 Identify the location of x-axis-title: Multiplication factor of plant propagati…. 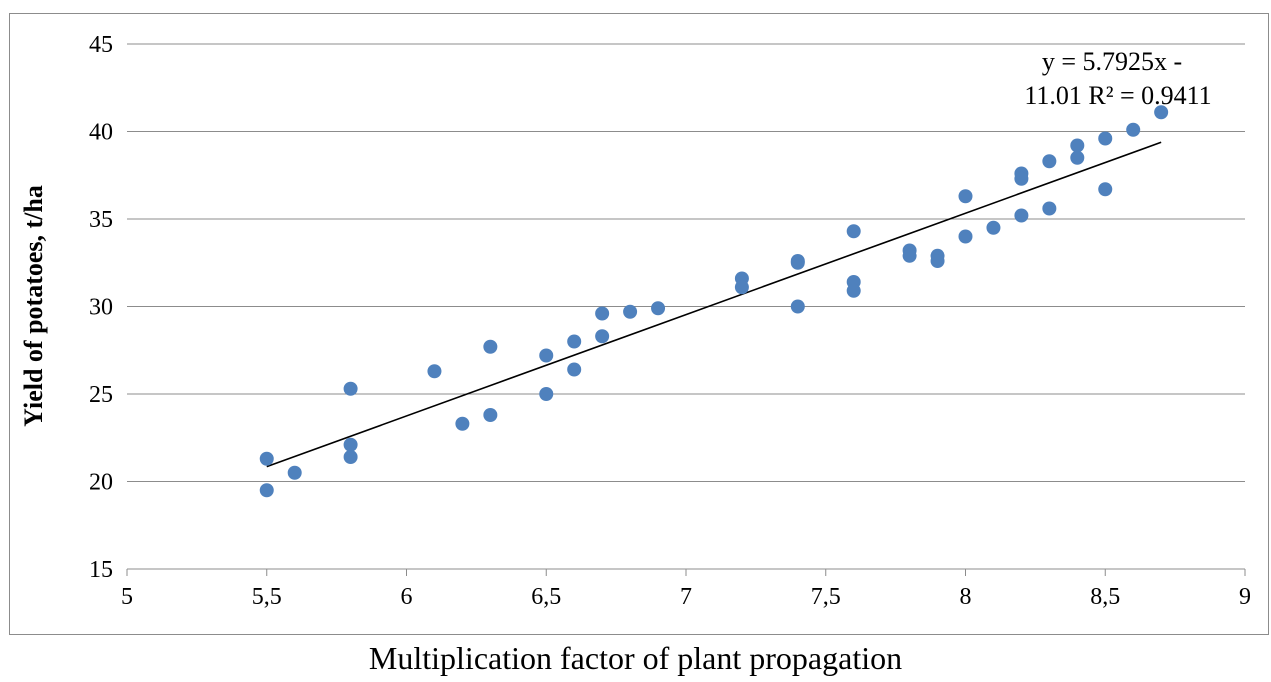
(635, 658).